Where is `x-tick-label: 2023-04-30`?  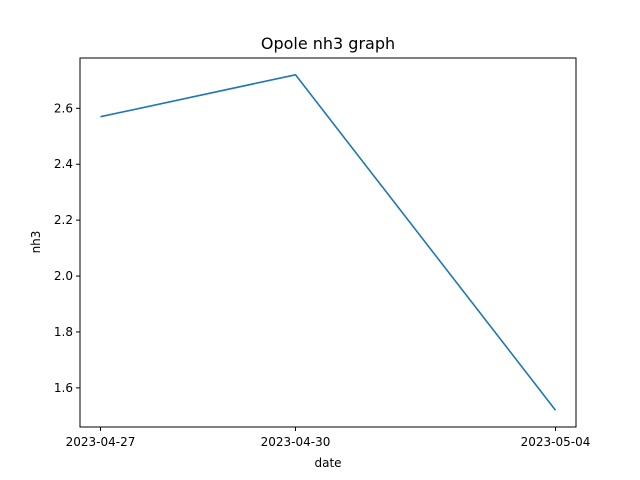 x-tick-label: 2023-04-30 is located at coordinates (296, 442).